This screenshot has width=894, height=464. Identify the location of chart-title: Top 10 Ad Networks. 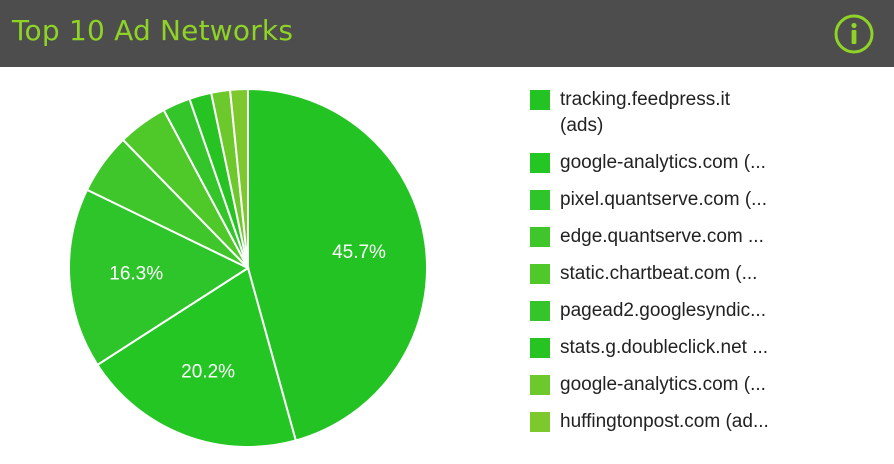
(153, 30).